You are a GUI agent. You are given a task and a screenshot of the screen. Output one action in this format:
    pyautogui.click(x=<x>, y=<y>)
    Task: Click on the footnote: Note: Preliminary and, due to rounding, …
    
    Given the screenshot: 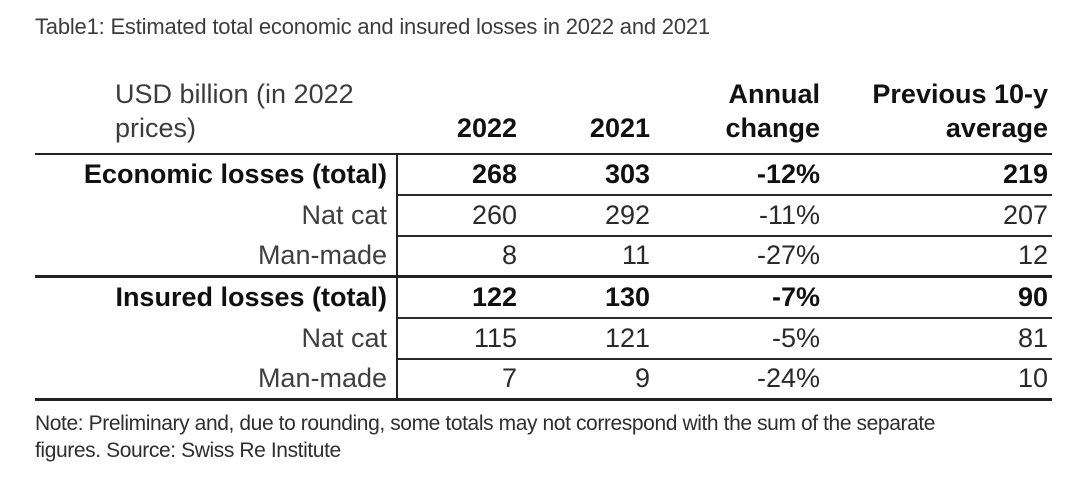 What is the action you would take?
    pyautogui.click(x=543, y=437)
    